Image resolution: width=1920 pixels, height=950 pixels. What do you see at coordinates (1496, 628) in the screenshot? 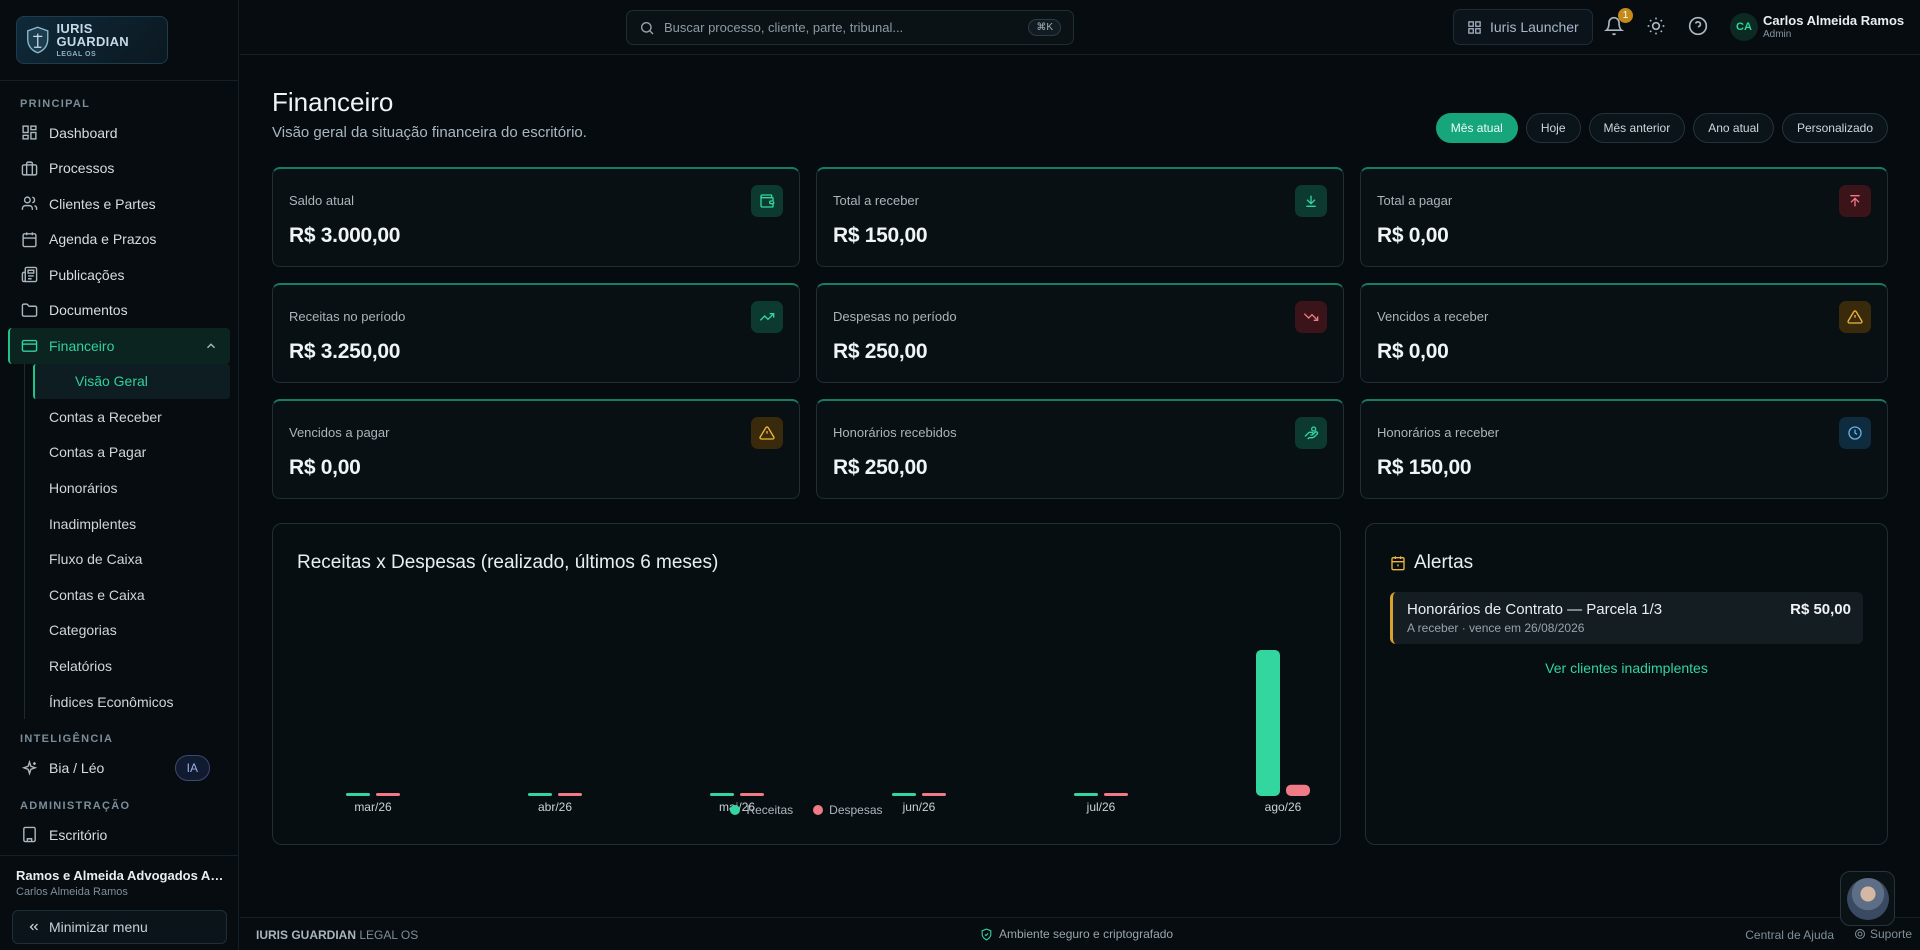
I see `alert-item-subtitle: A receber · vence em 26/08/2026` at bounding box center [1496, 628].